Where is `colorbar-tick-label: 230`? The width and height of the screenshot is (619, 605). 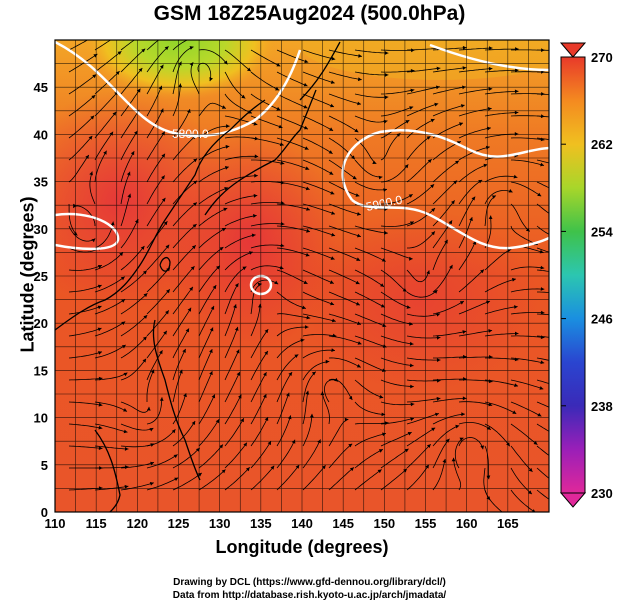 colorbar-tick-label: 230 is located at coordinates (602, 493).